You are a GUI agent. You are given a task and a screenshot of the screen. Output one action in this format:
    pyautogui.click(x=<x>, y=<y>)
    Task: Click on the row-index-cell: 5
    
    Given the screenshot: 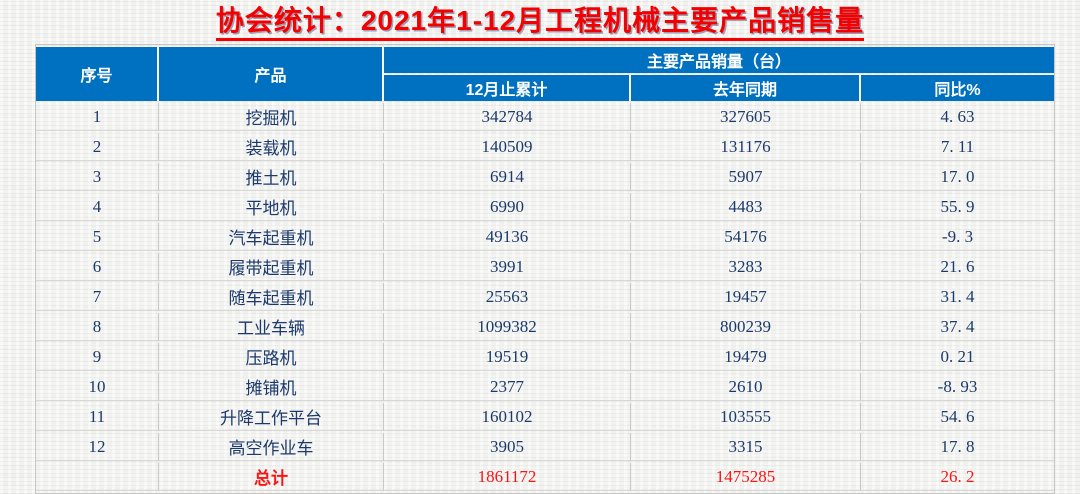 What is the action you would take?
    pyautogui.click(x=97, y=237)
    